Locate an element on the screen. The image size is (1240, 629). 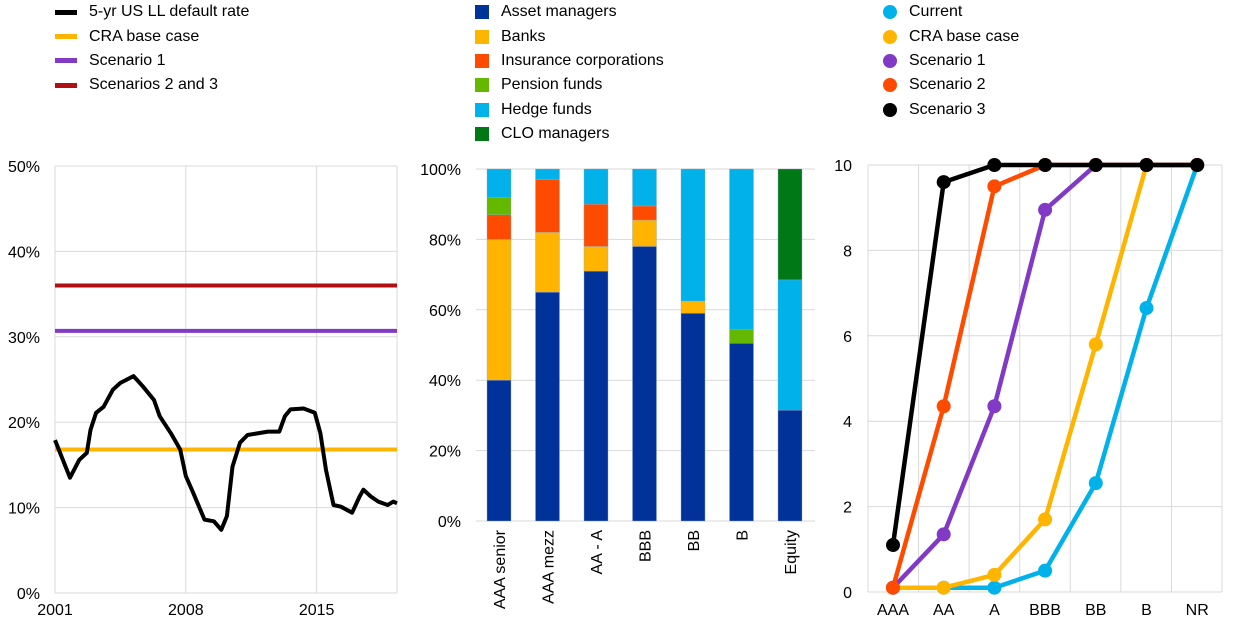
legend-item: Scenario 3 is located at coordinates (951, 110).